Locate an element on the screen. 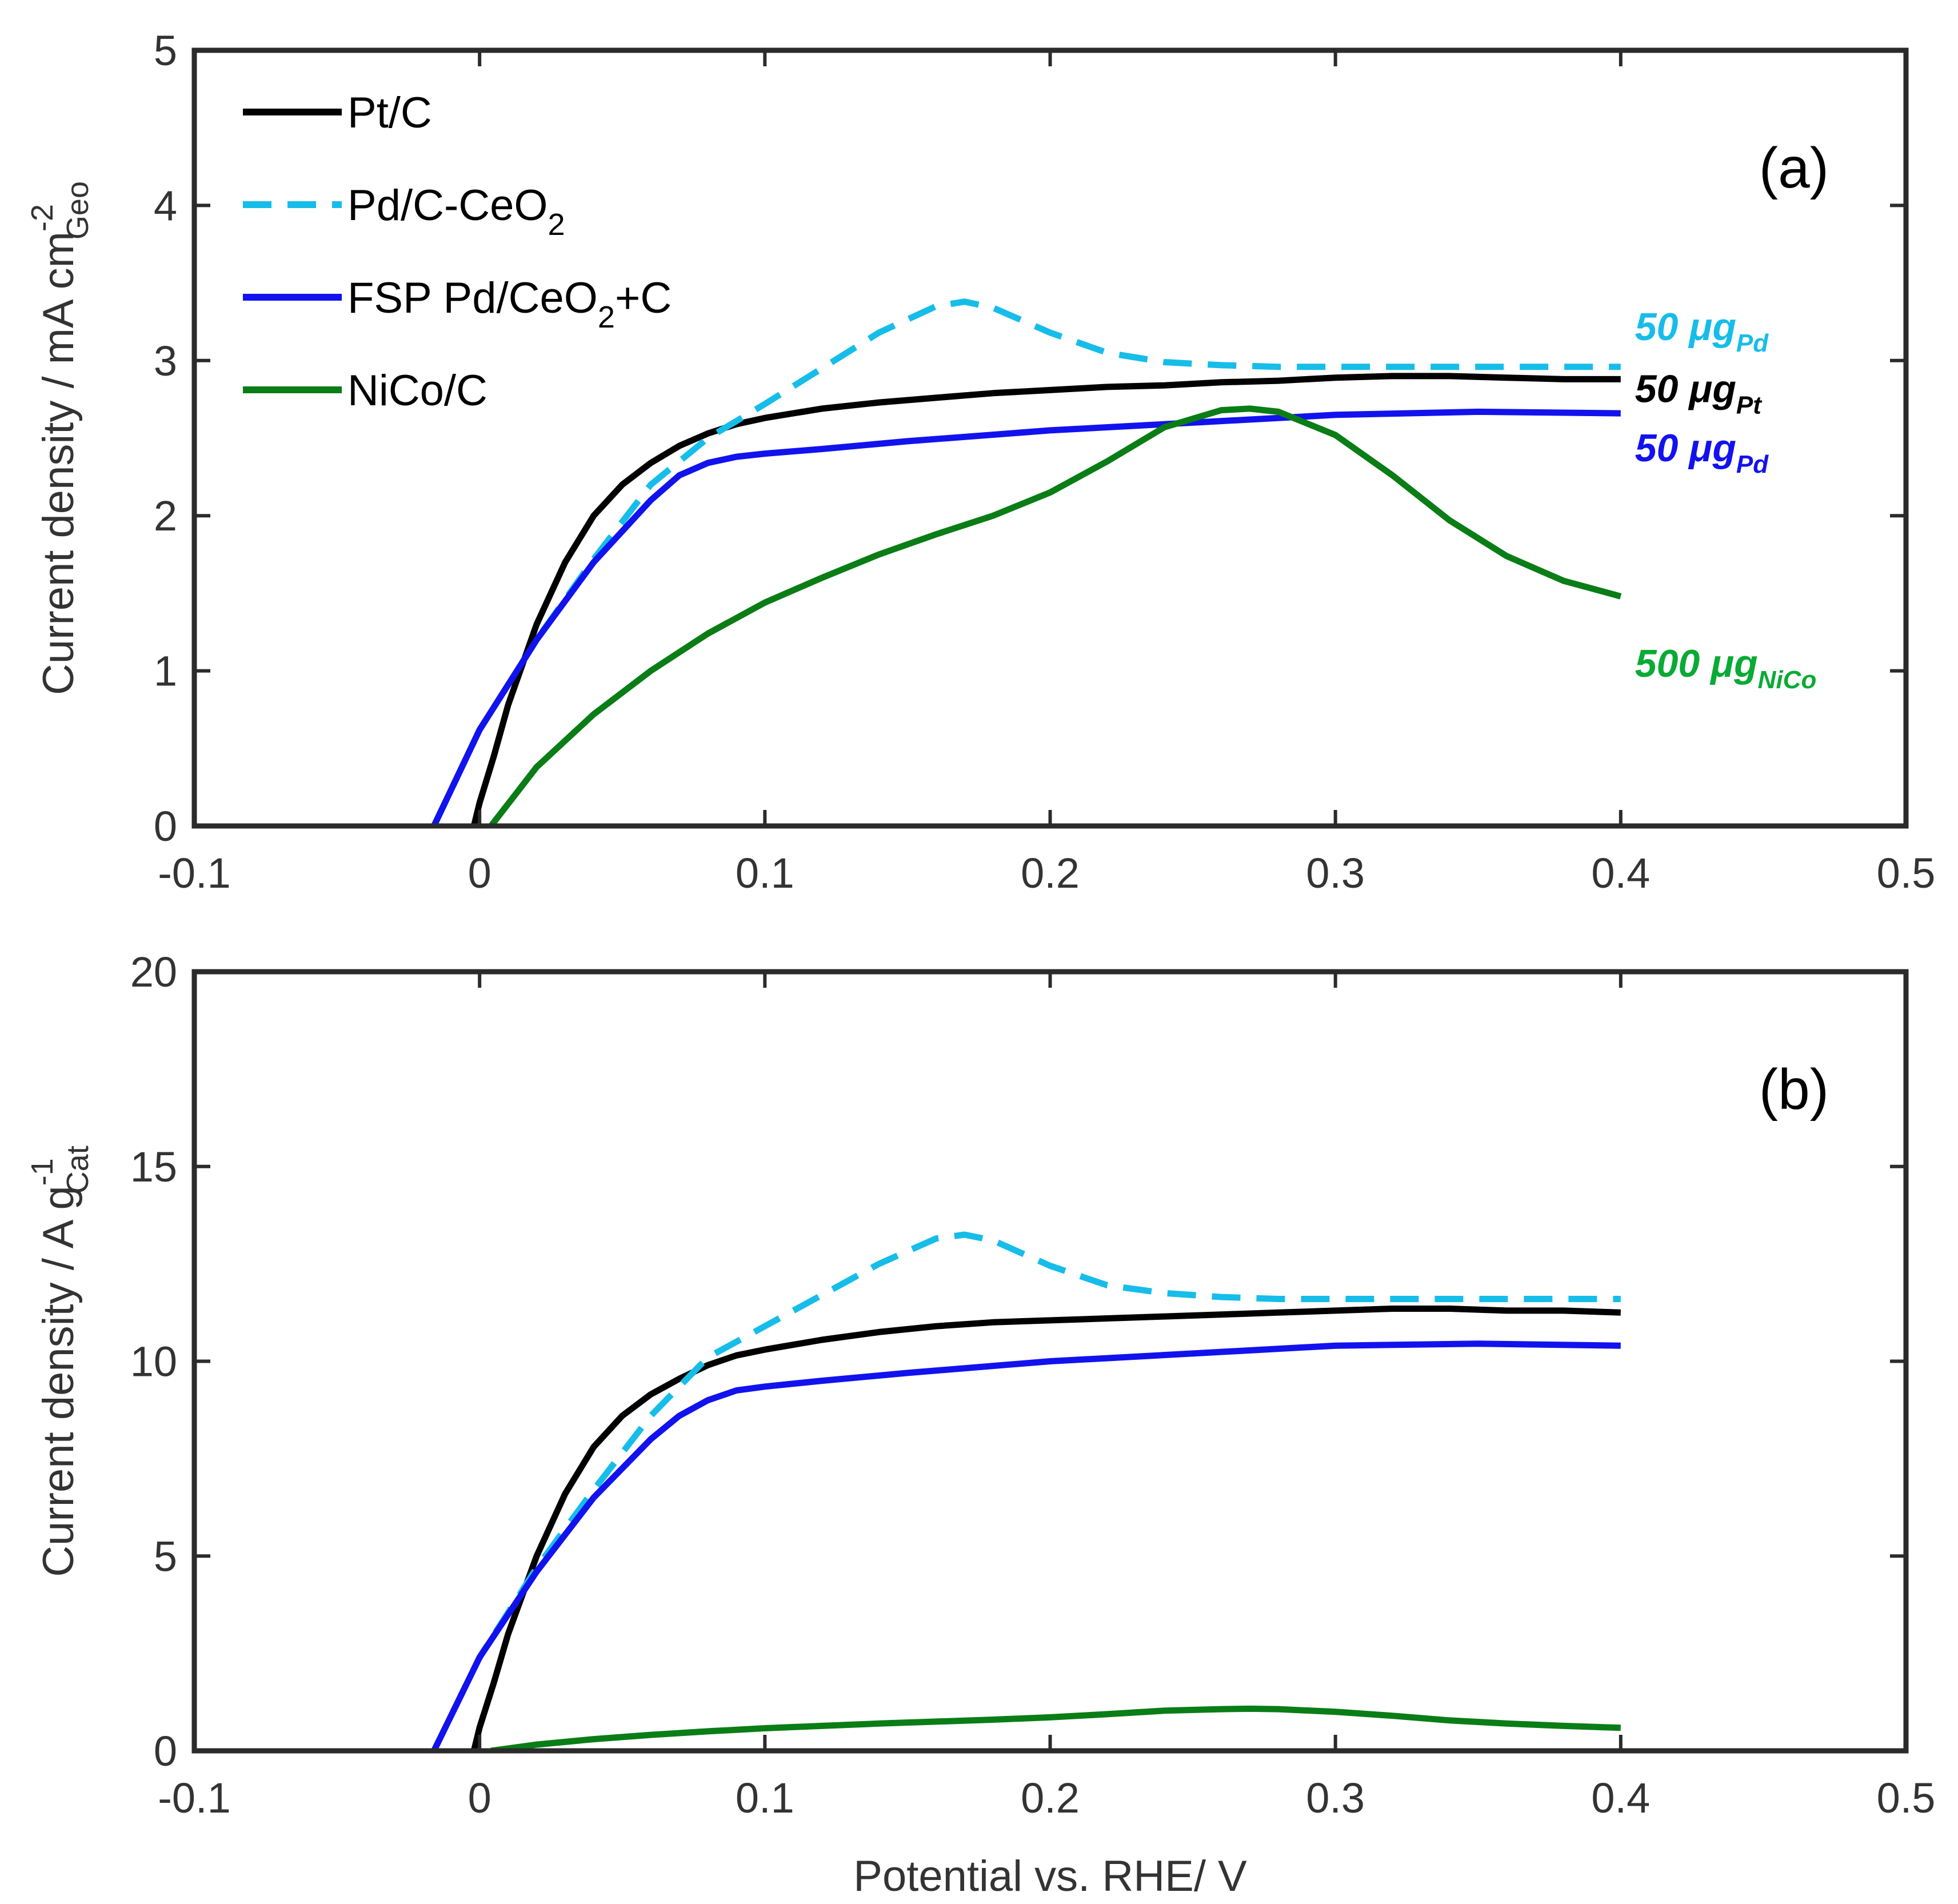 The image size is (1958, 1904). legend-label-pt_c: Pt/C is located at coordinates (389, 113).